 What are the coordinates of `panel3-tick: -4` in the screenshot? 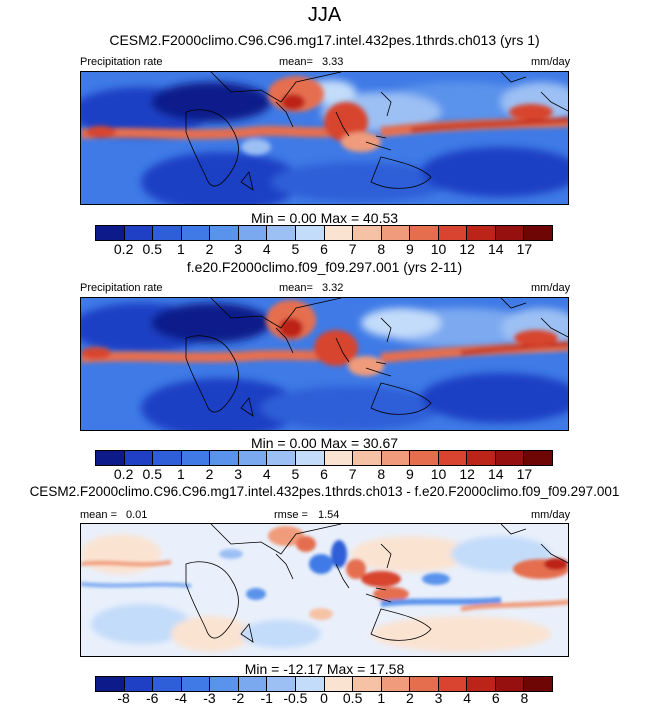 It's located at (181, 698).